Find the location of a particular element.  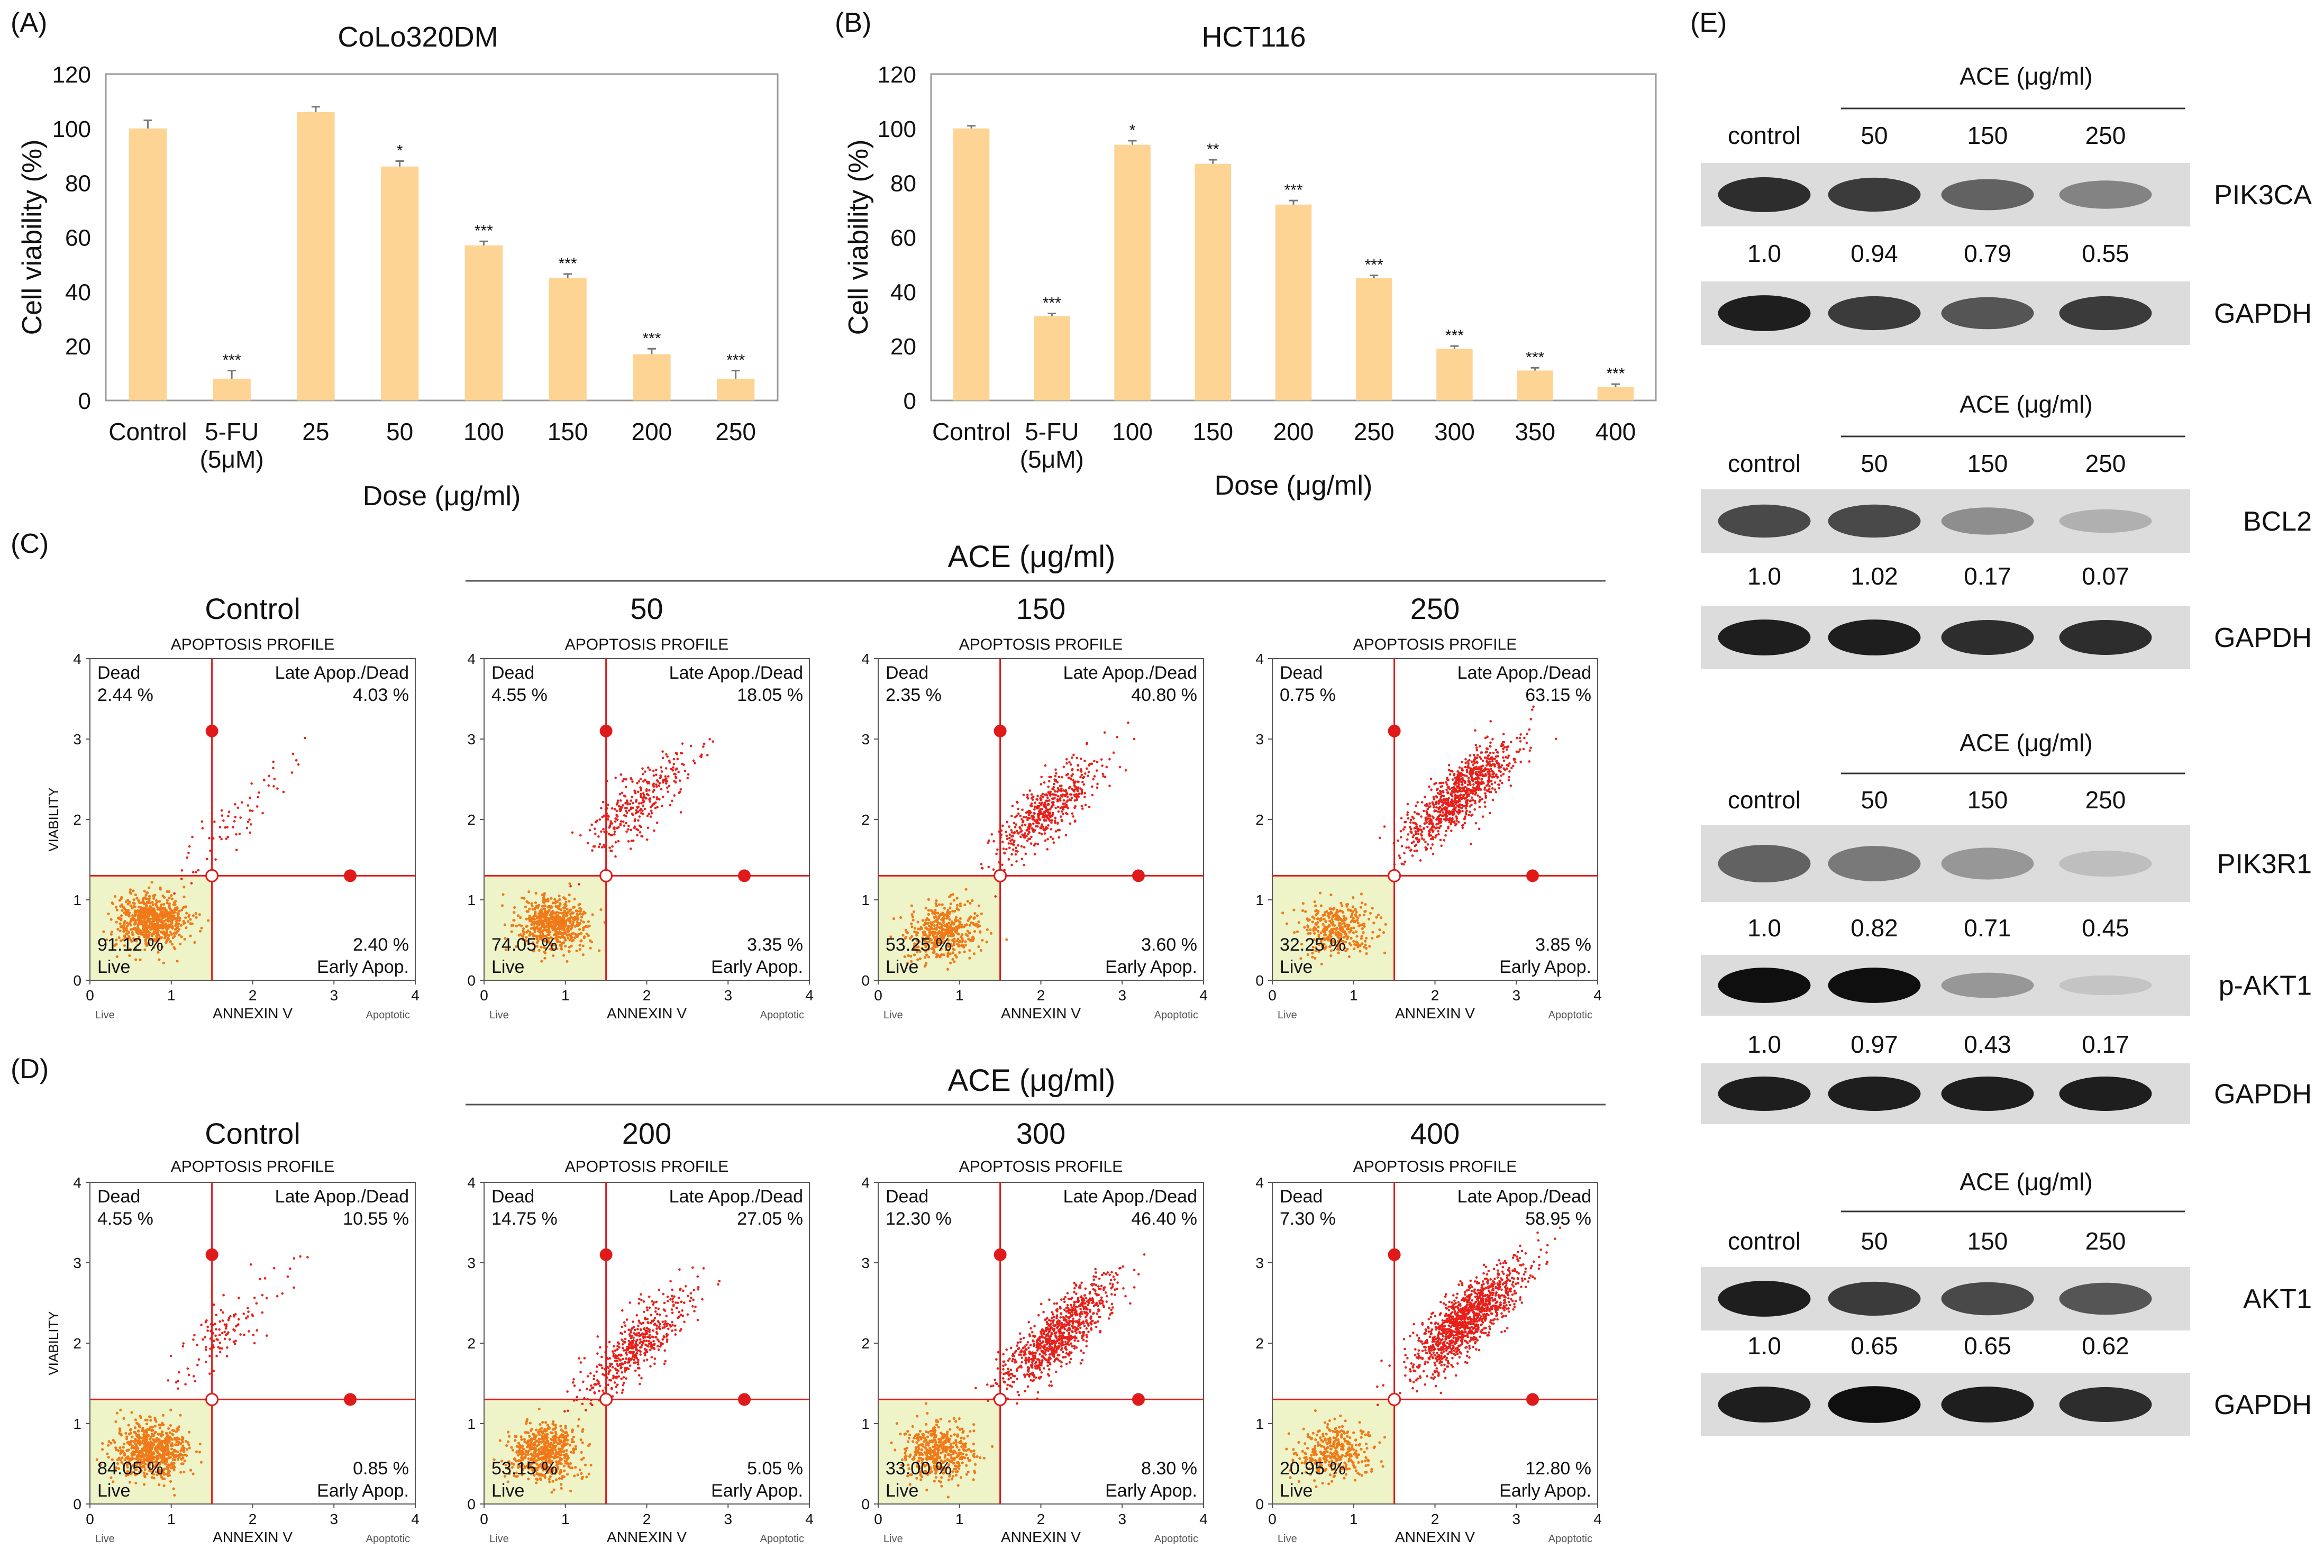

plot-subtitle: APOPTOSIS PROFILE is located at coordinates (253, 1167).